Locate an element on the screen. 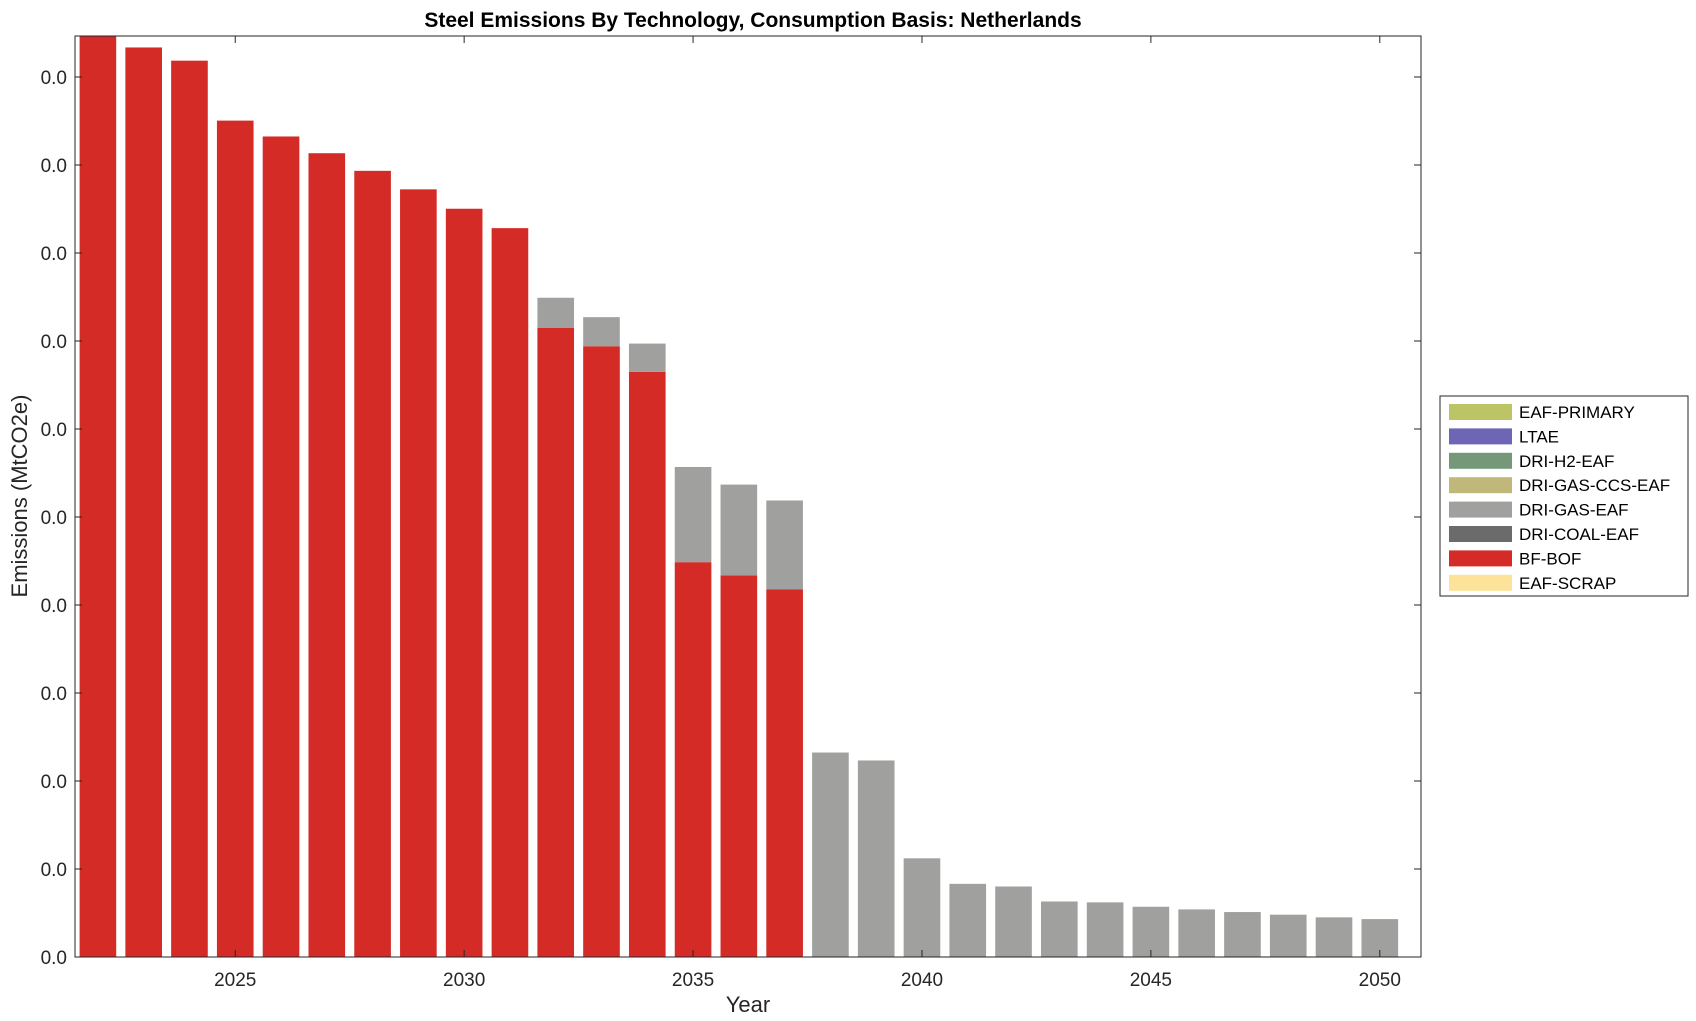  bar-dri-gas-eaf-2048 is located at coordinates (1288, 935).